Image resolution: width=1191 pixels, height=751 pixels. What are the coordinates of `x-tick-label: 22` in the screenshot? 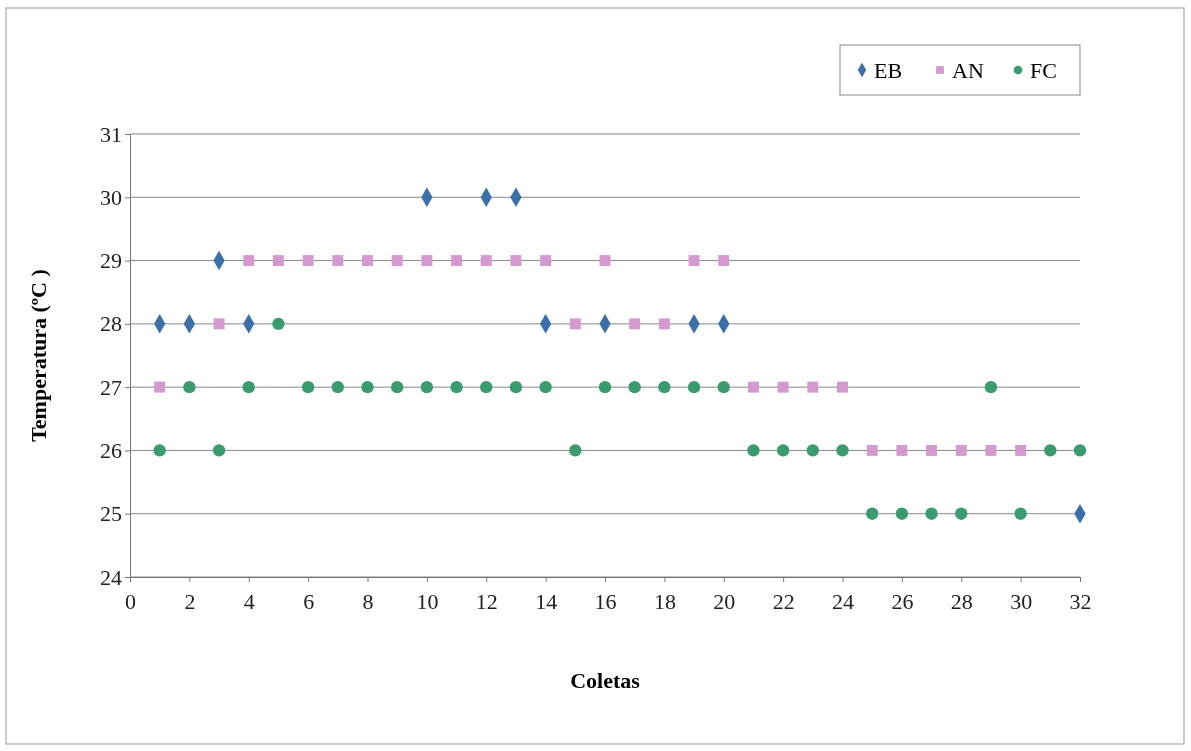 It's located at (783, 602).